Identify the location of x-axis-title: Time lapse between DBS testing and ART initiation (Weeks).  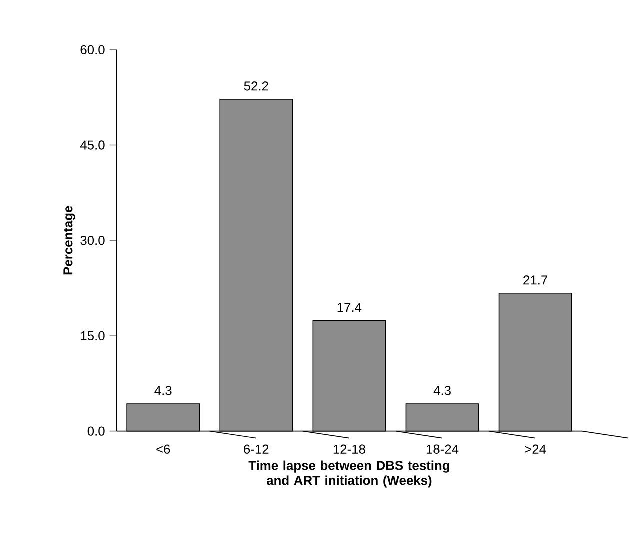
(349, 474).